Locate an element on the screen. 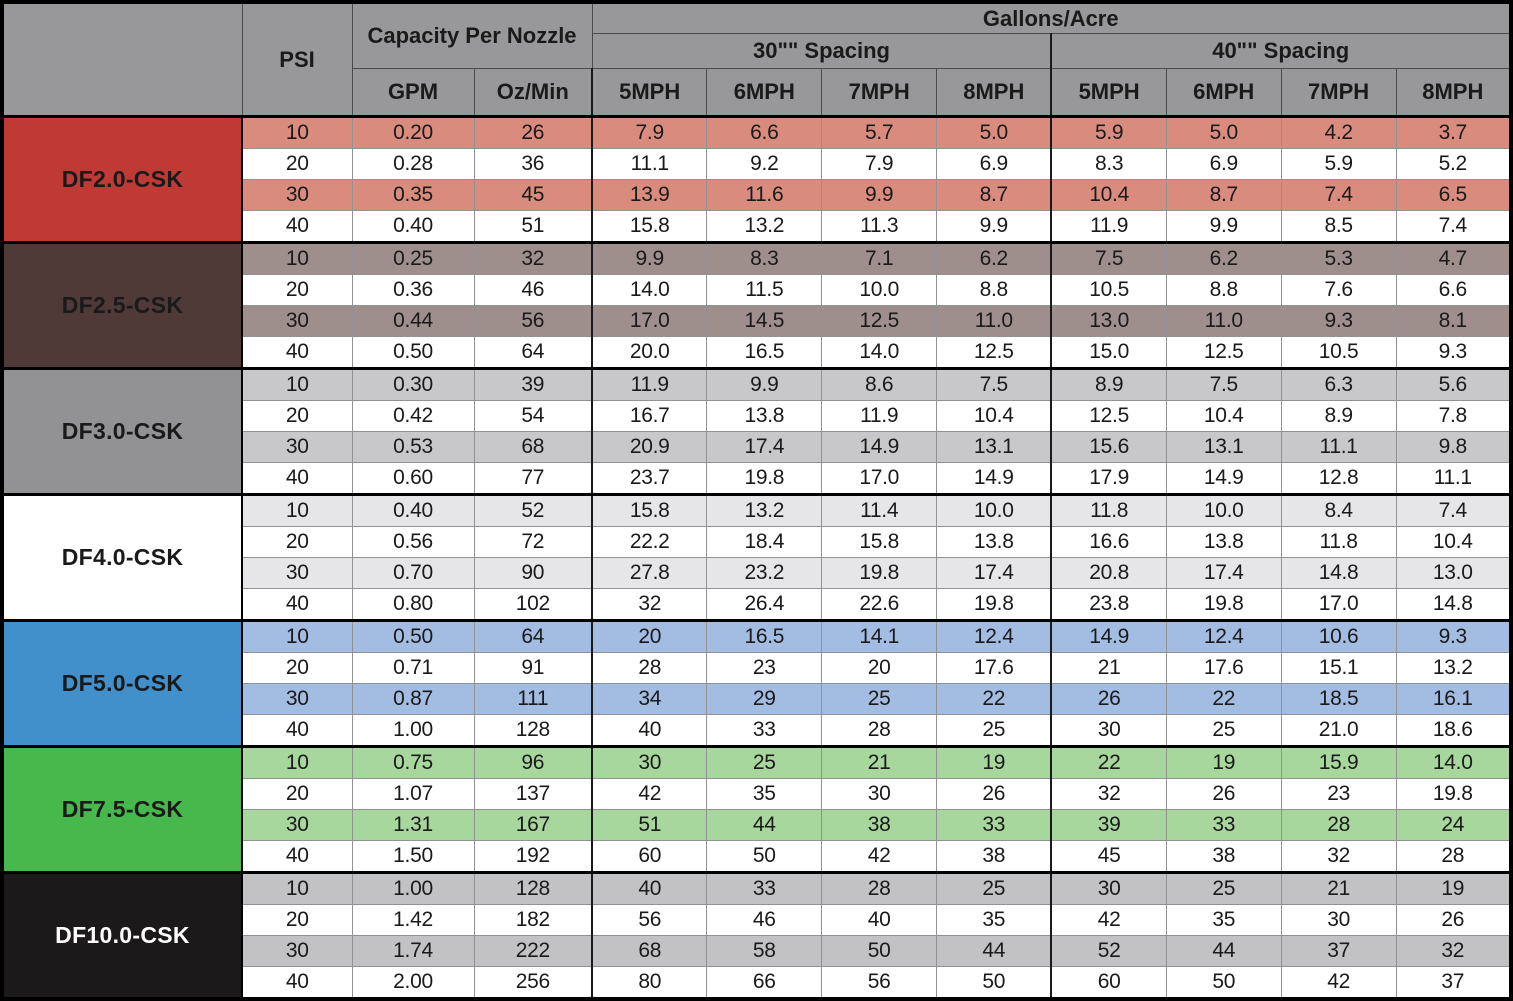 The width and height of the screenshot is (1513, 1001). table-row: DF7.5-CSK 10 0.75 96 30 25 21 19 22 19 15.9 14.0 is located at coordinates (756, 809).